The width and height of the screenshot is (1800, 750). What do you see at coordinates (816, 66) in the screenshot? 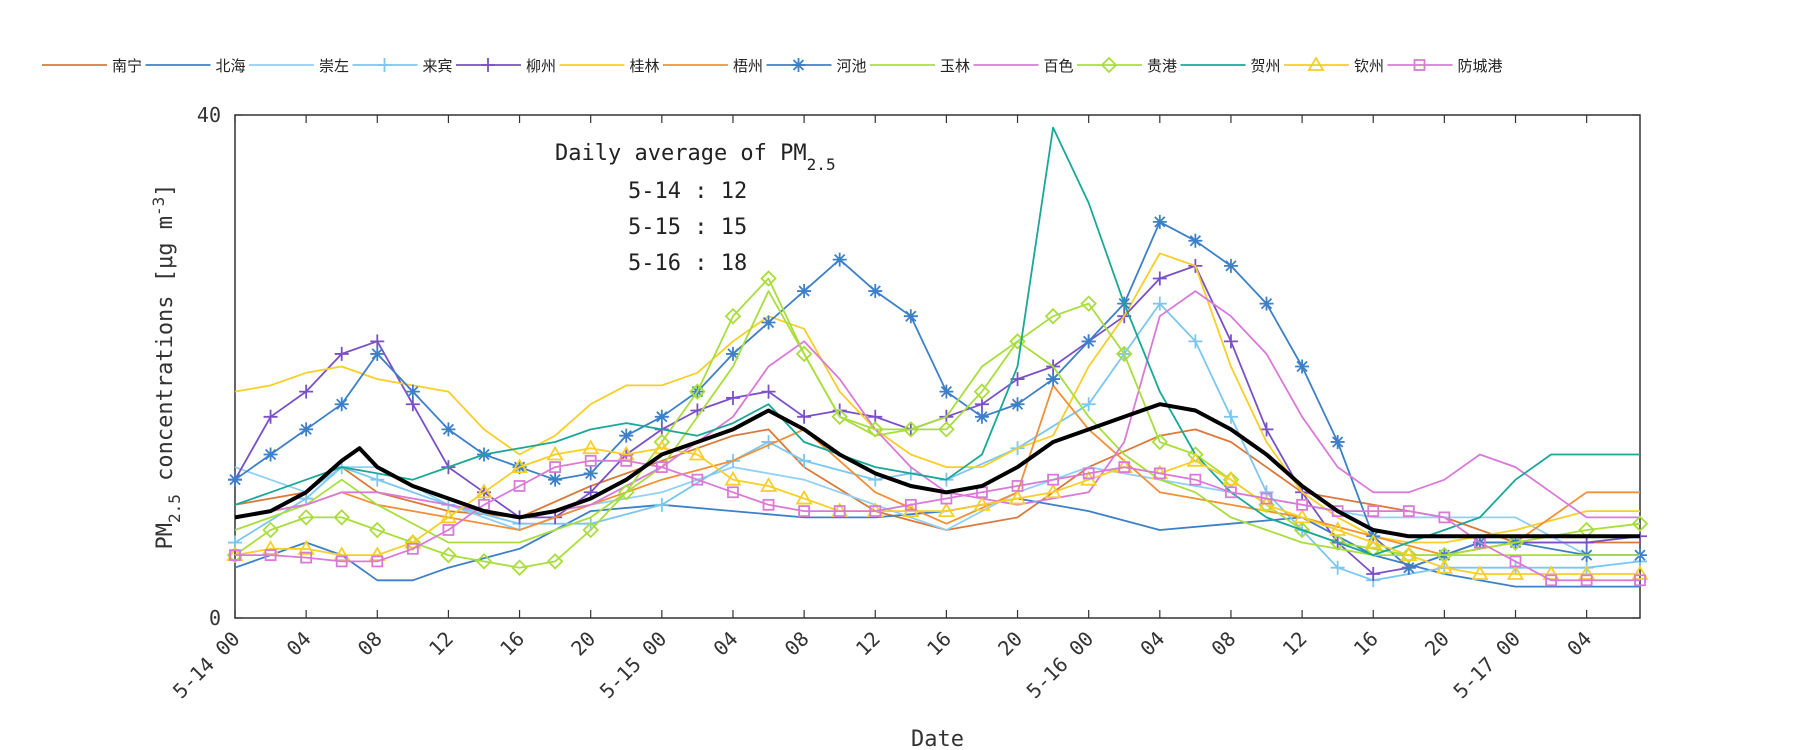
I see `legend-item: 河池` at bounding box center [816, 66].